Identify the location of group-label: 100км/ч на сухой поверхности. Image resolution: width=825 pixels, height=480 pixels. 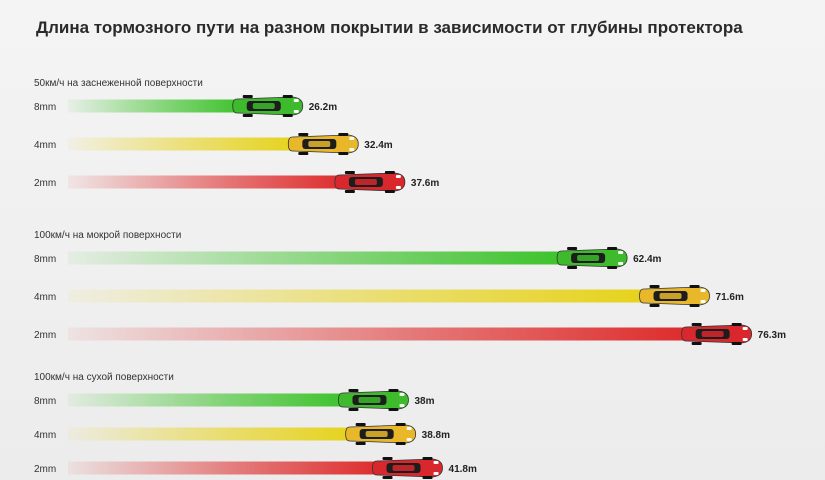
(104, 377).